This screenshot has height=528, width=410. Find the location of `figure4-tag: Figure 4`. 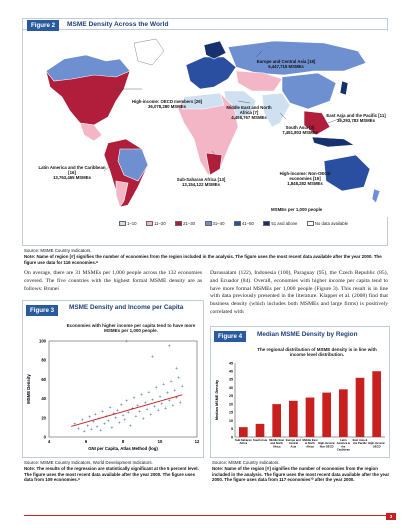

figure4-tag: Figure 4 is located at coordinates (230, 336).